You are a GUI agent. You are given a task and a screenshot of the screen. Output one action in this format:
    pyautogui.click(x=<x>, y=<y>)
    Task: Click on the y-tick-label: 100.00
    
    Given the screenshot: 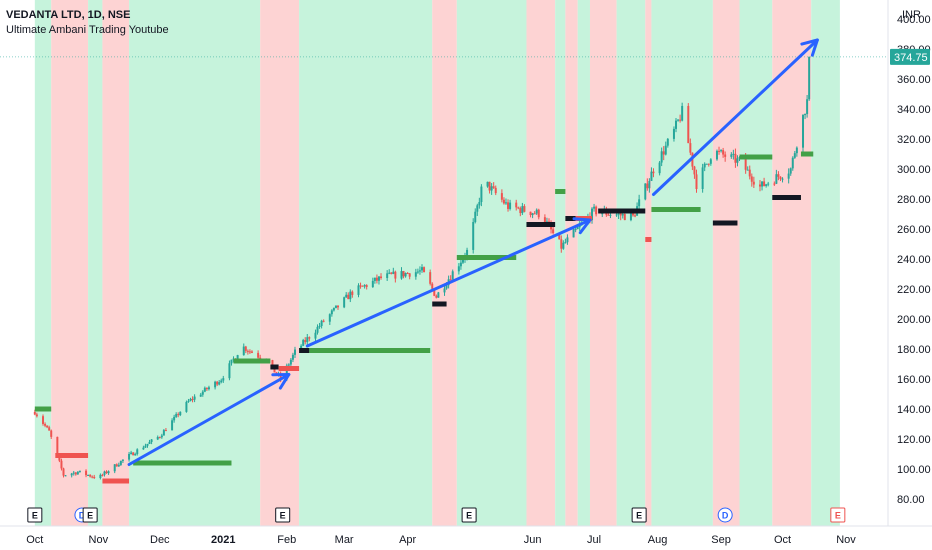 What is the action you would take?
    pyautogui.click(x=914, y=470)
    